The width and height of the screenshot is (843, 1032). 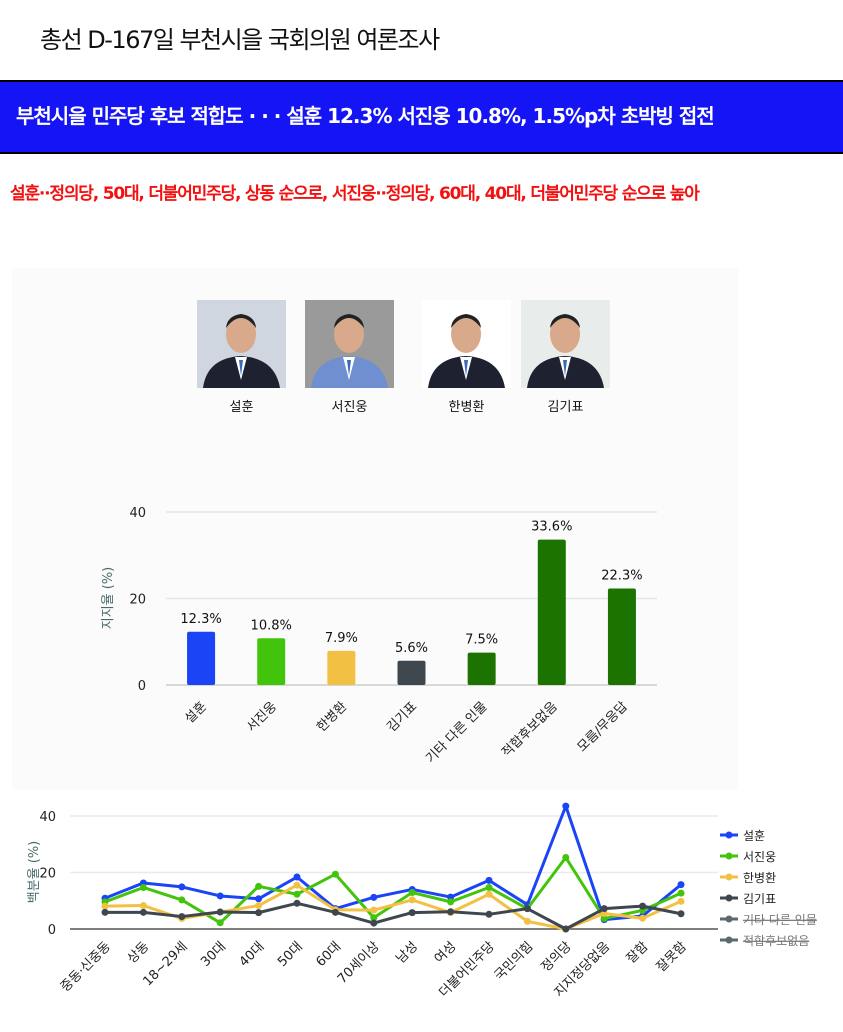 What do you see at coordinates (514, 961) in the screenshot?
I see `x-tick-label: 국민의힘` at bounding box center [514, 961].